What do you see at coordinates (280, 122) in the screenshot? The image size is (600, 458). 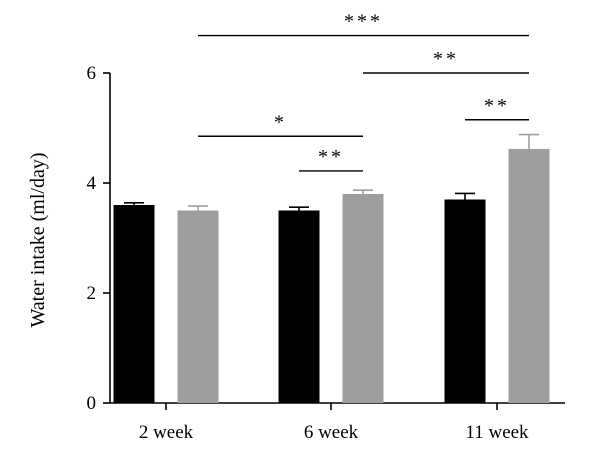 I see `significance-label: *` at bounding box center [280, 122].